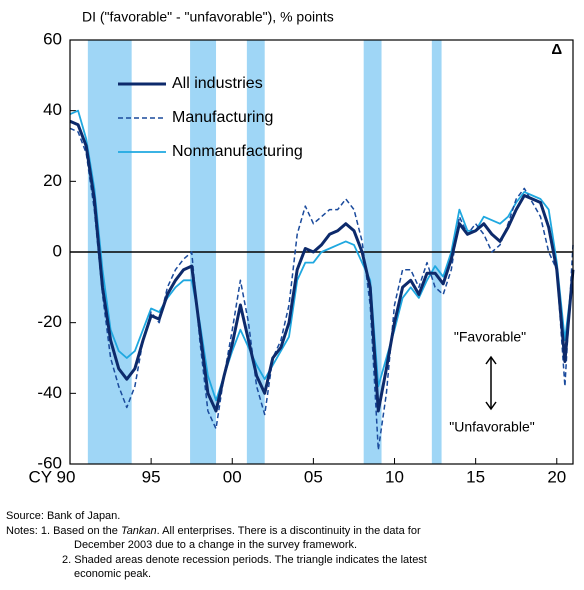  I want to click on y-tick-label: 20, so click(52, 180).